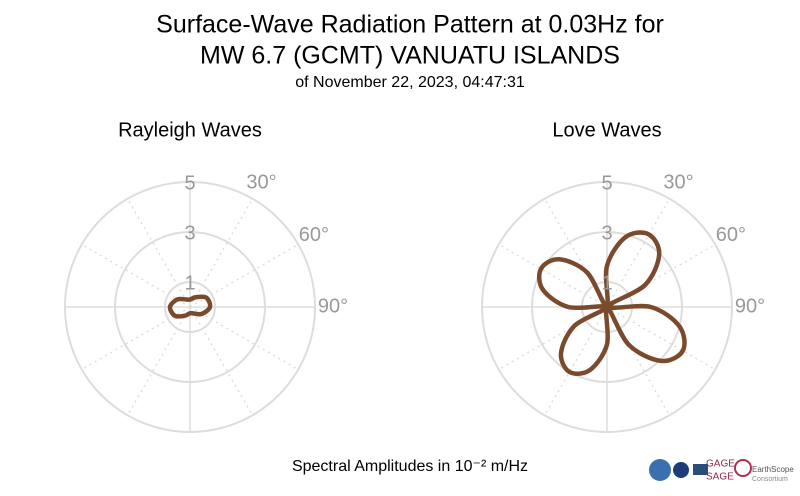 The width and height of the screenshot is (800, 496). Describe the element at coordinates (720, 464) in the screenshot. I see `logo-text: GAGE` at that location.